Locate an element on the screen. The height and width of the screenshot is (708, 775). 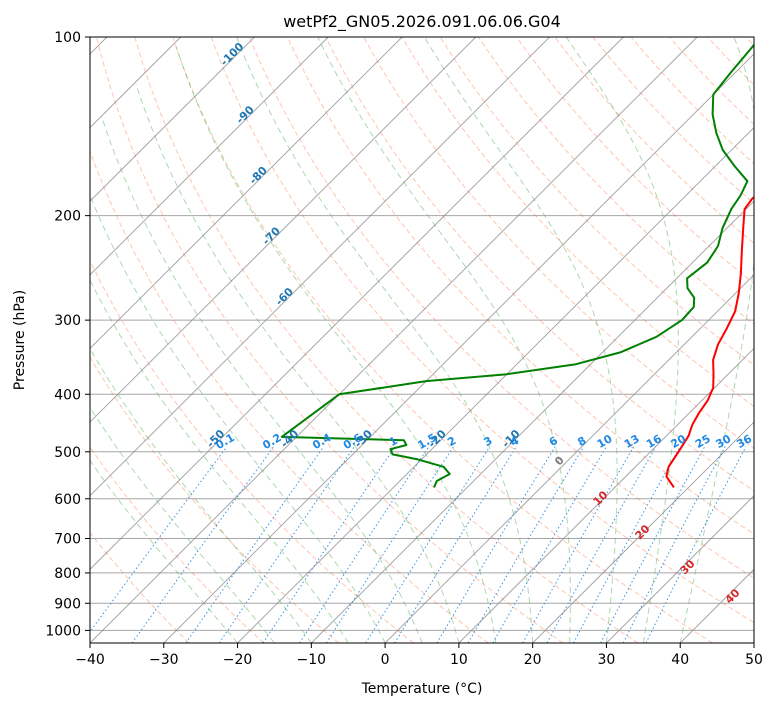
isotherm-label: -80 is located at coordinates (258, 175).